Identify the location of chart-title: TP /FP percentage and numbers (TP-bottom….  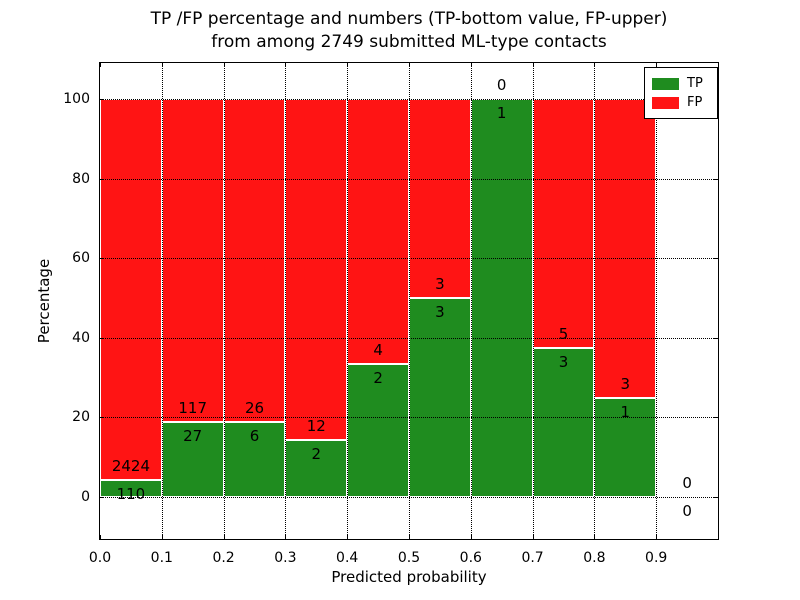
(409, 31).